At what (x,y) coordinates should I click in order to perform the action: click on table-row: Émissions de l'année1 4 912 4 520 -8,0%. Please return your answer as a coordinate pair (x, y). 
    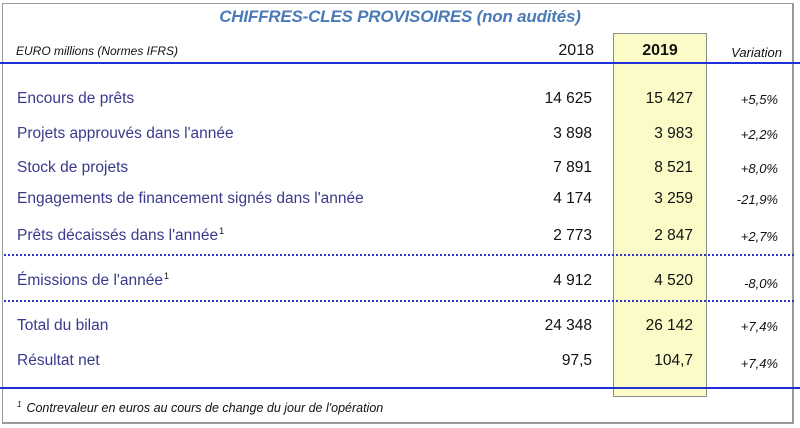
    Looking at the image, I should click on (400, 283).